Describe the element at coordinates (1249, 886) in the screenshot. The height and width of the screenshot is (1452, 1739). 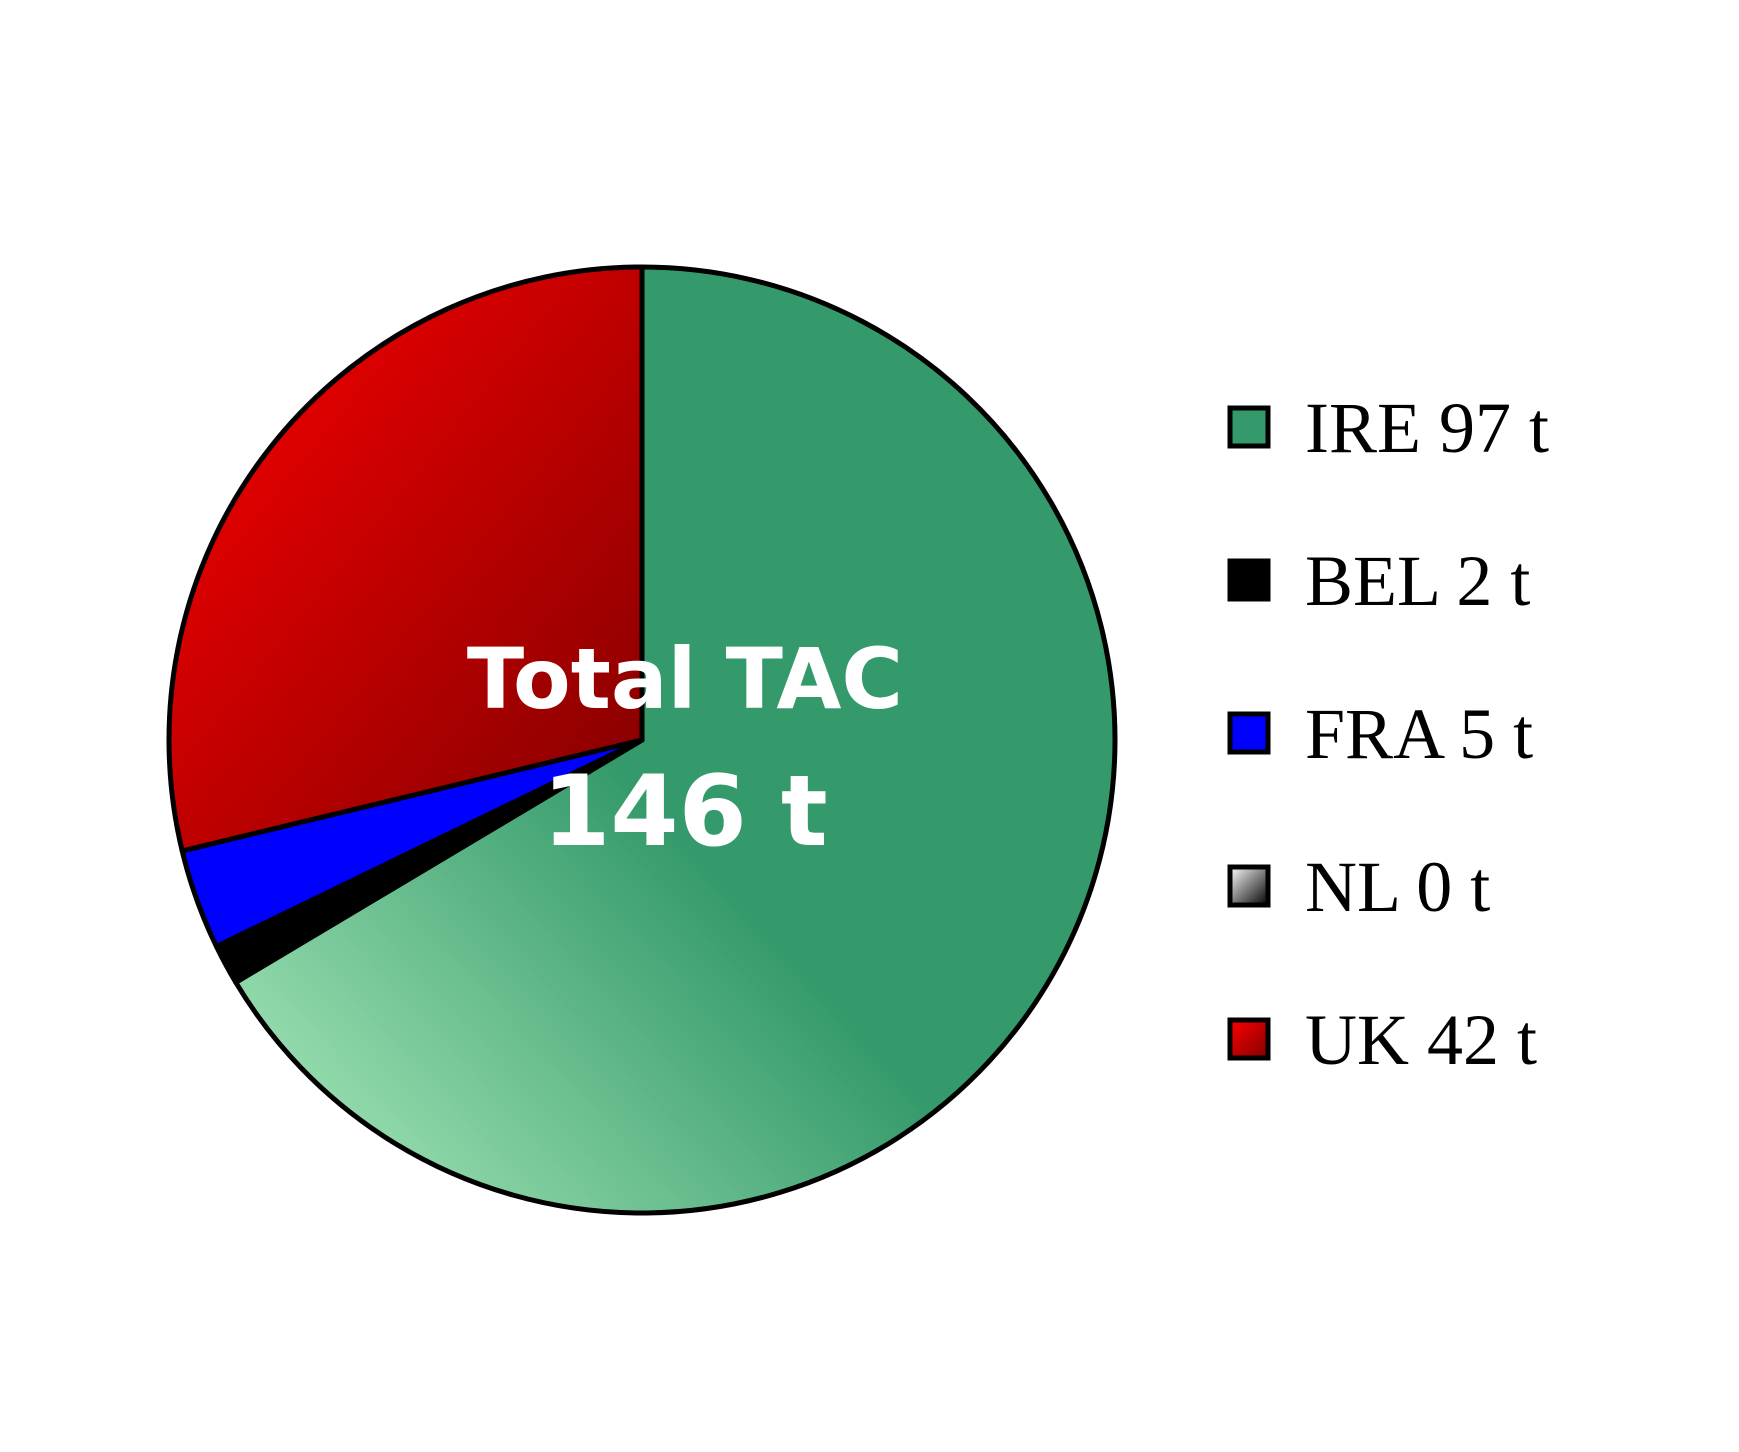
I see `legend-swatch-nl` at that location.